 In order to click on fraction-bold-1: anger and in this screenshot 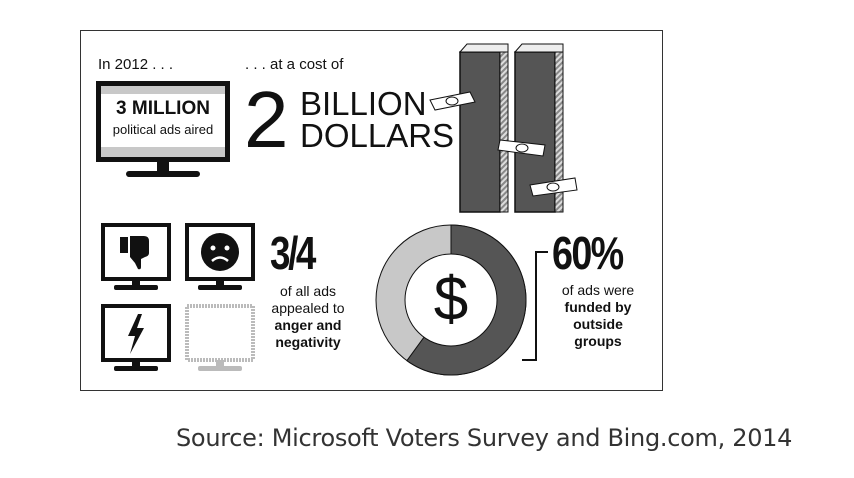, I will do `click(308, 325)`.